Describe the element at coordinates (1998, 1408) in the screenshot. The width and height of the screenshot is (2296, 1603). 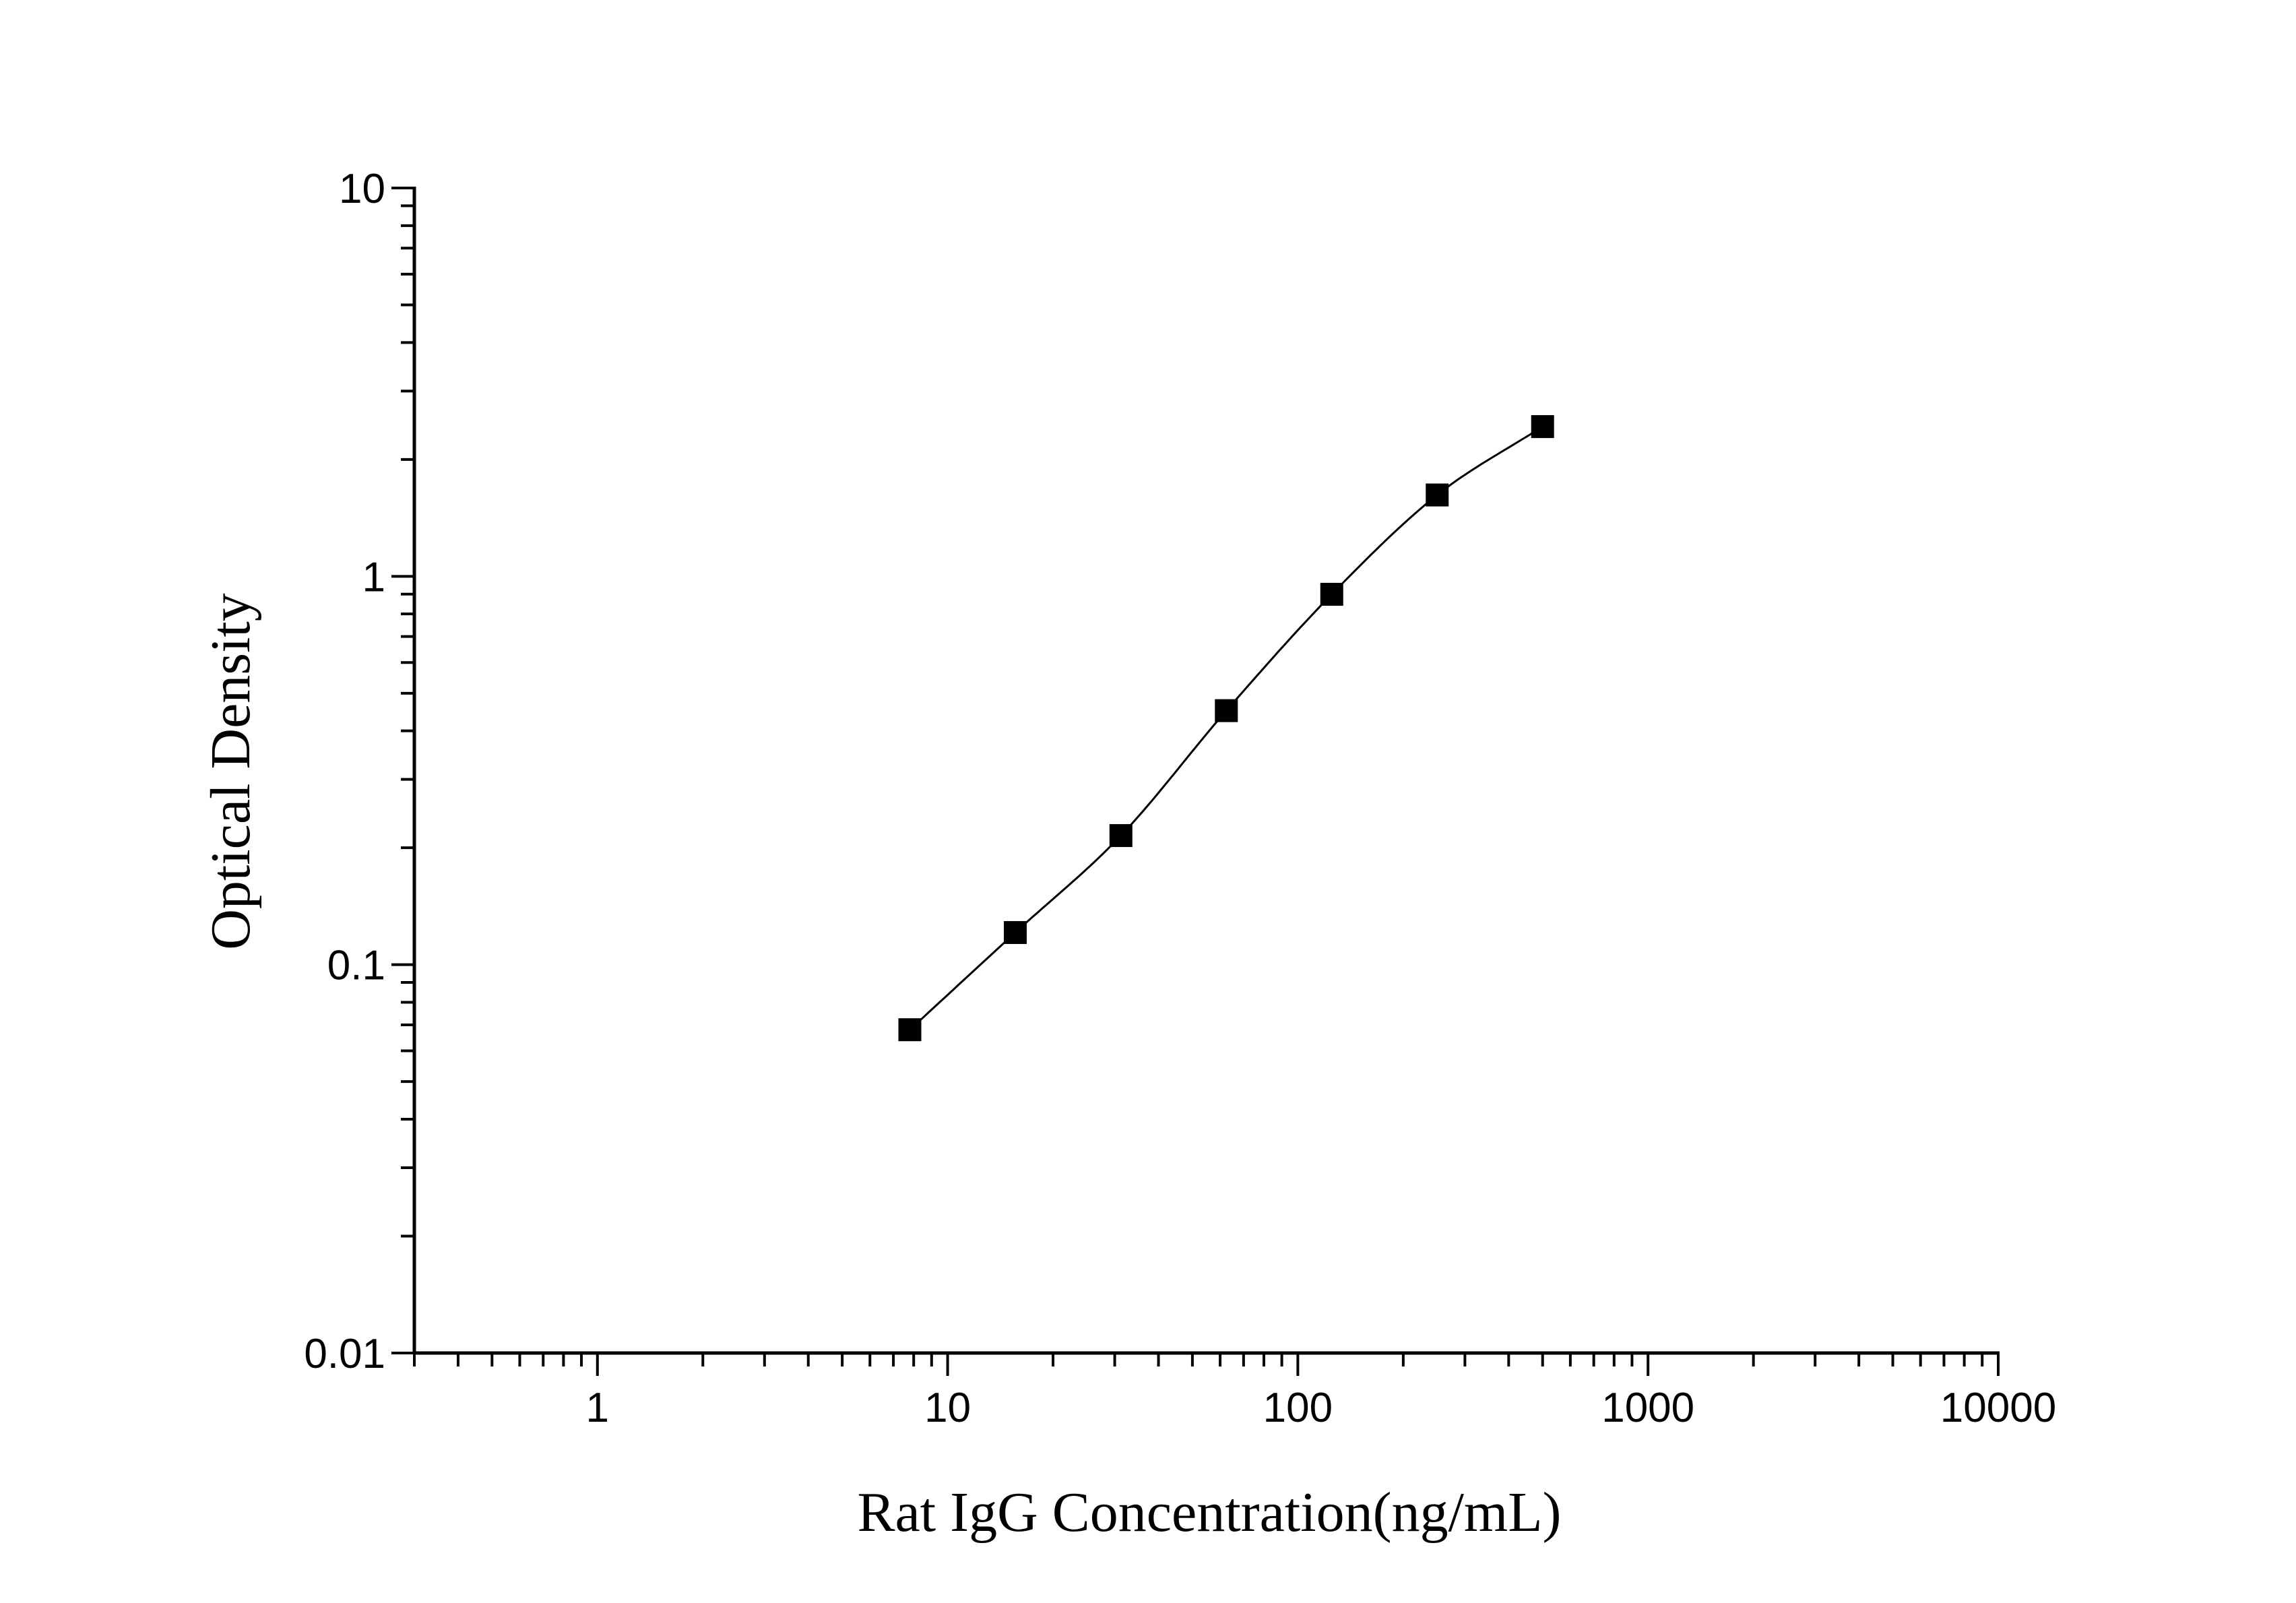
I see `x-tick-label: 10000` at that location.